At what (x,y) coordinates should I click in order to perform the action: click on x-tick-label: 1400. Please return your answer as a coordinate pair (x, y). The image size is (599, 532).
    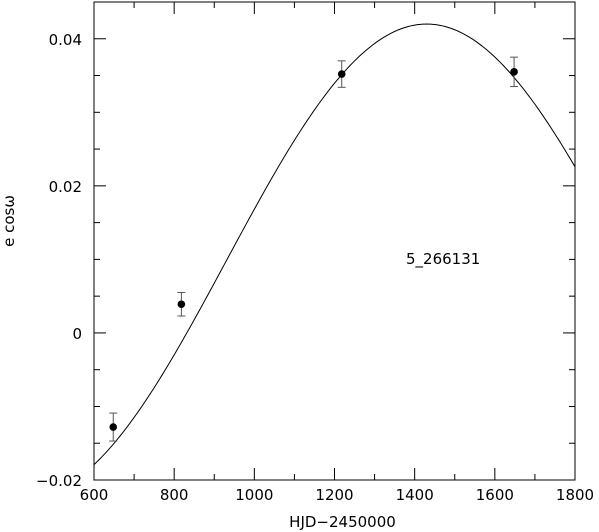
    Looking at the image, I should click on (415, 495).